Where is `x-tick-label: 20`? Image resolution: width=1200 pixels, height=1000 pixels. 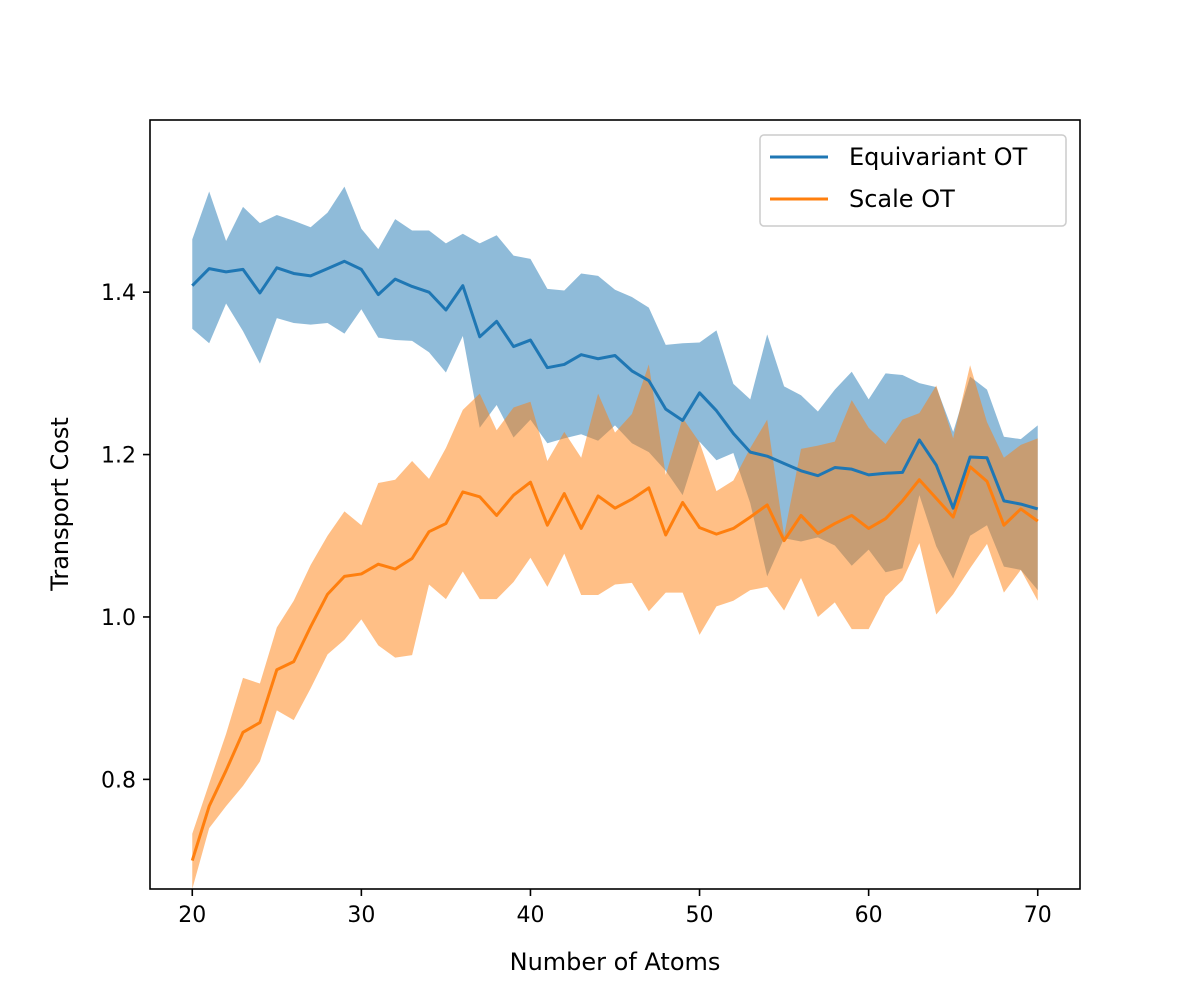 x-tick-label: 20 is located at coordinates (192, 915).